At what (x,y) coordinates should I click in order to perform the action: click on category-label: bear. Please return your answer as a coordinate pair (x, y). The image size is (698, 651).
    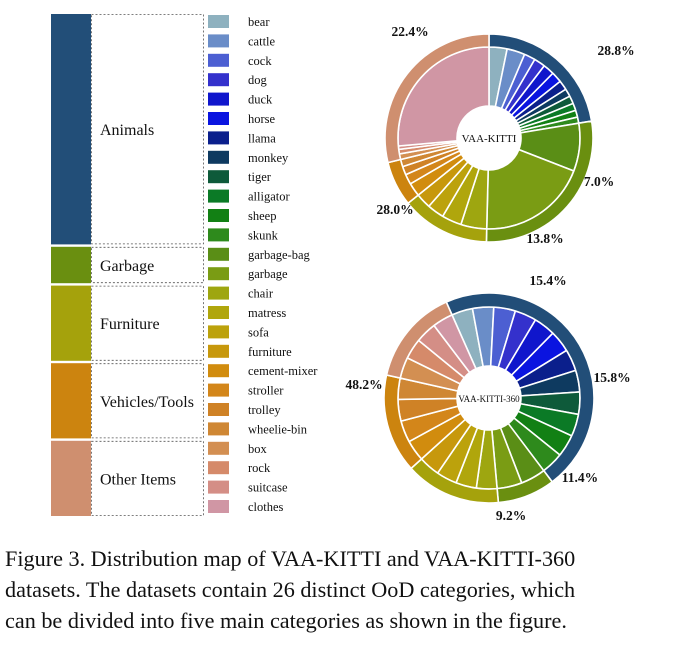
    Looking at the image, I should click on (259, 22).